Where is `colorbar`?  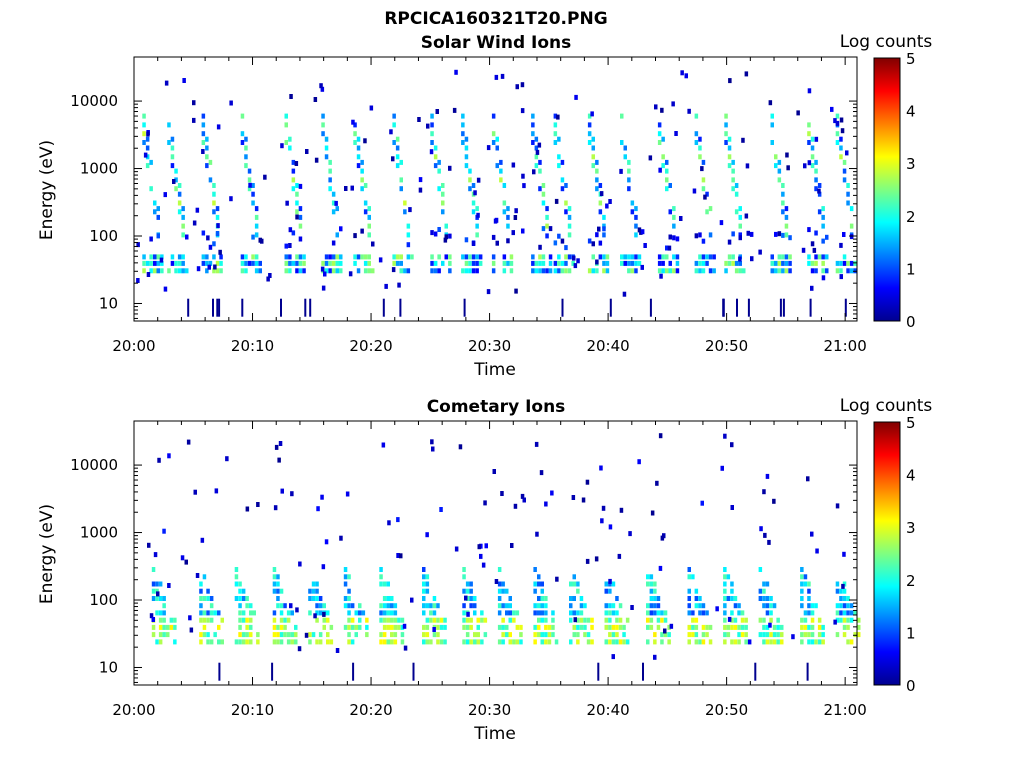
colorbar is located at coordinates (887, 553).